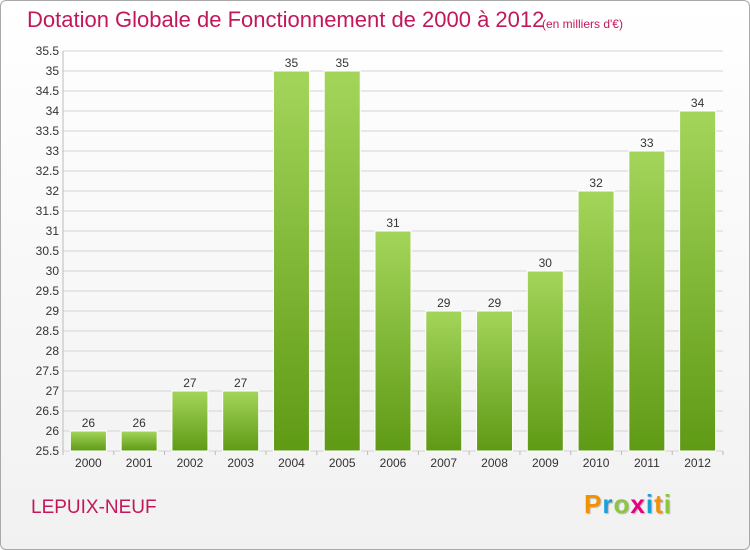 The image size is (750, 550). Describe the element at coordinates (48, 411) in the screenshot. I see `y-tick-label: 26.5` at that location.